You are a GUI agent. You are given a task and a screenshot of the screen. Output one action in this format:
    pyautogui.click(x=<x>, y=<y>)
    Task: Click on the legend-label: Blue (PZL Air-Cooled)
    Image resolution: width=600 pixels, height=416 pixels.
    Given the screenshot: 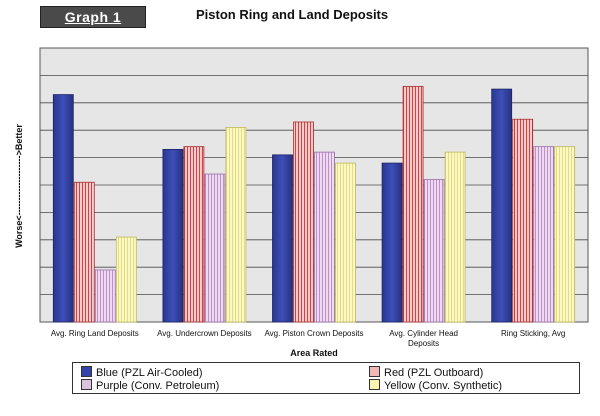 What is the action you would take?
    pyautogui.click(x=149, y=373)
    